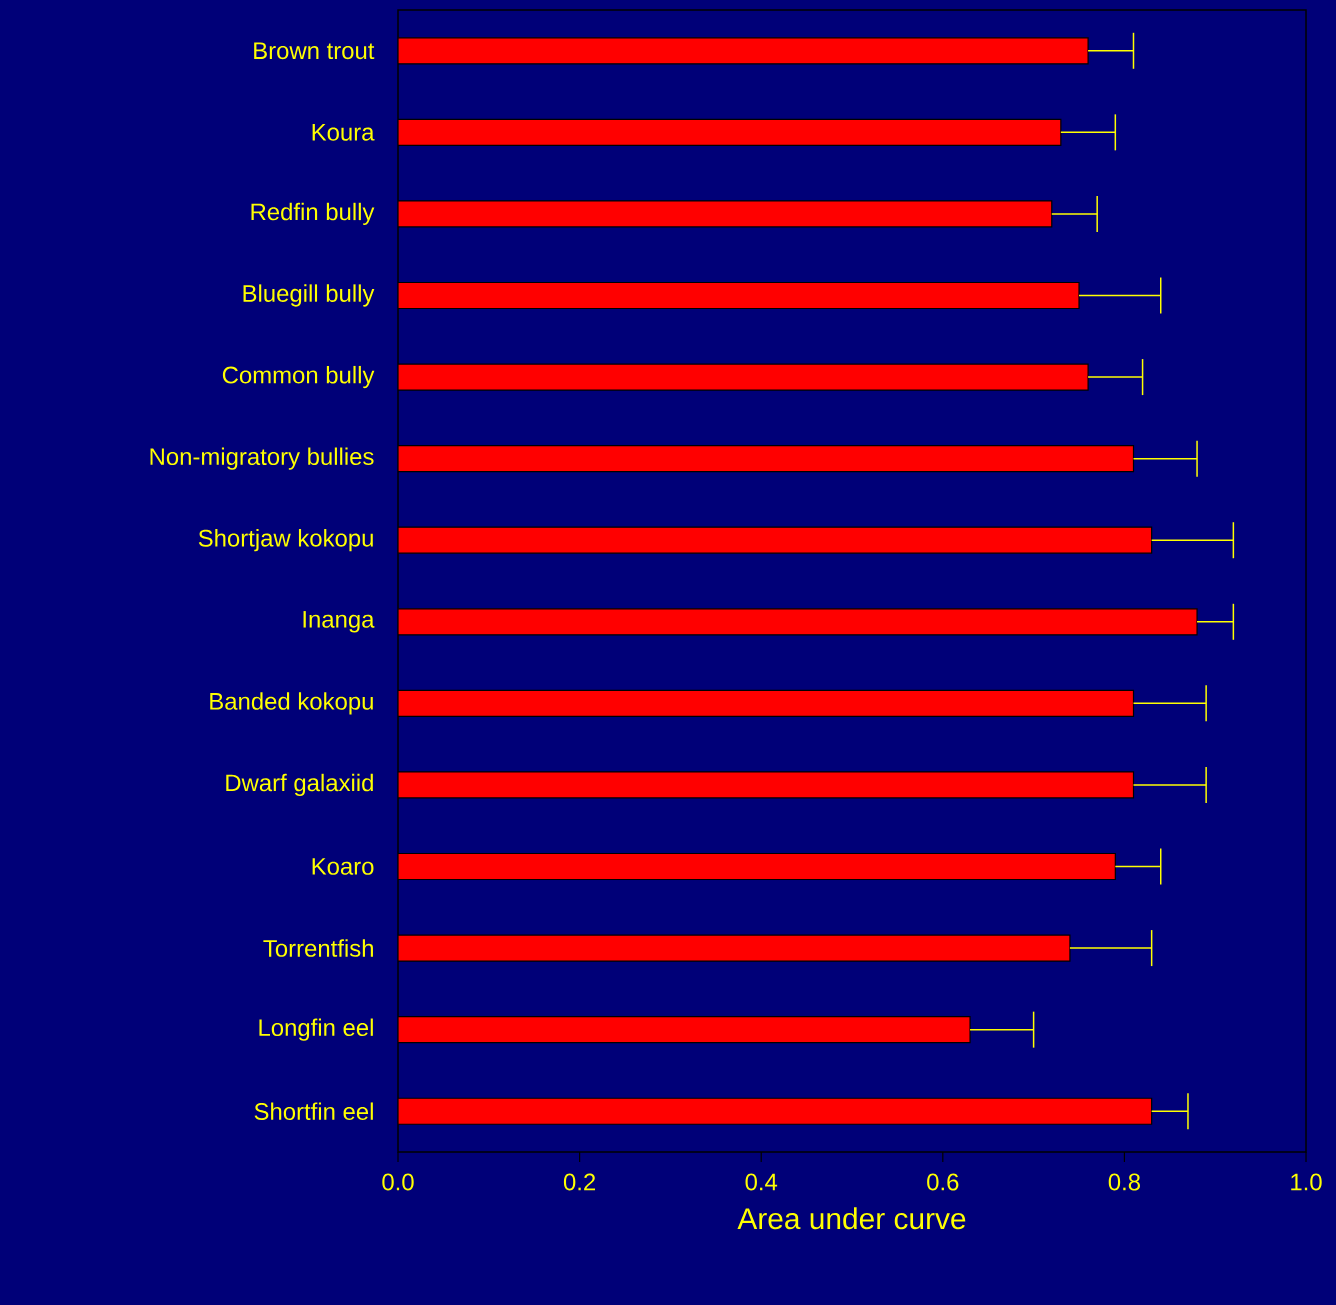 Image resolution: width=1336 pixels, height=1305 pixels. Describe the element at coordinates (316, 1029) in the screenshot. I see `y-tick-label: Longfin eel` at that location.